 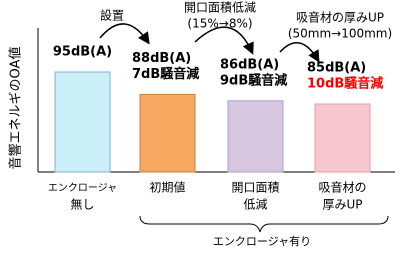 I want to click on annotation: (15%→8%), so click(x=219, y=24).